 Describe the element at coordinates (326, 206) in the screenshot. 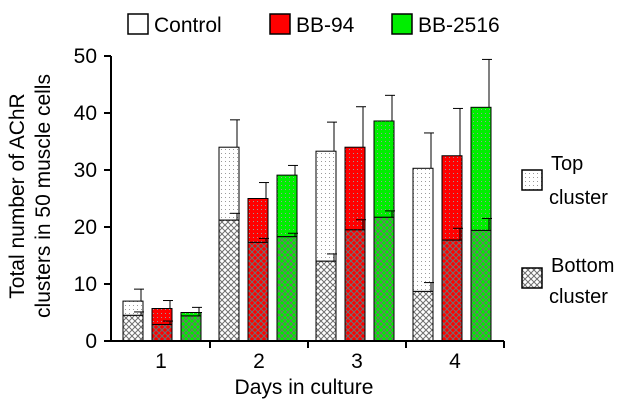

I see `bar-top-pattern-control-day3` at that location.